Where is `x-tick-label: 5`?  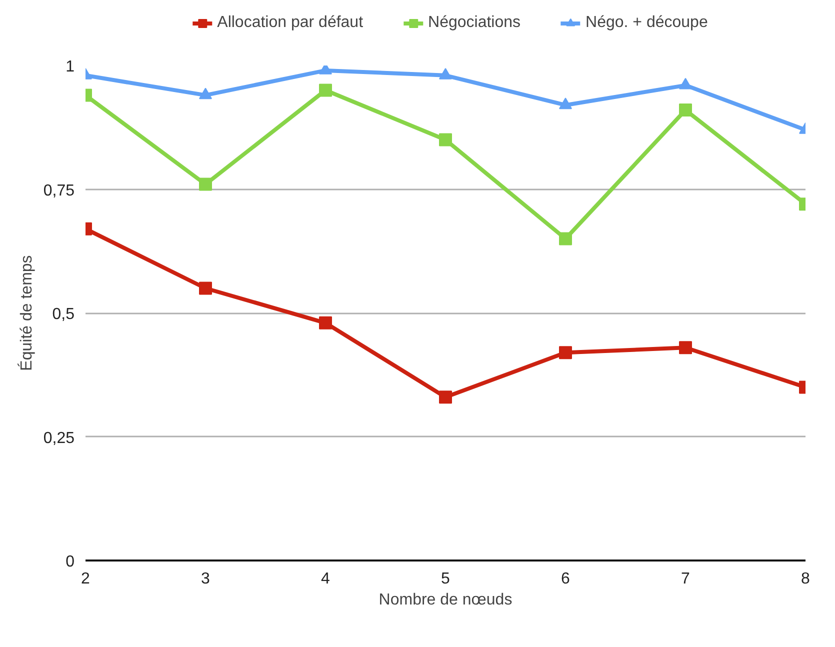
x-tick-label: 5 is located at coordinates (445, 579).